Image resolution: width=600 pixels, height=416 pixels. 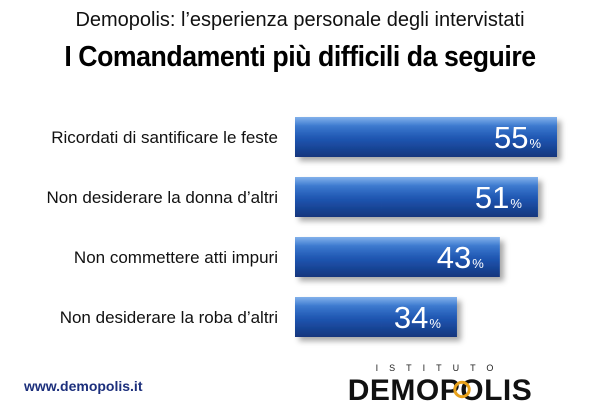 I want to click on category-label: Non desiderare la roba d’altri, so click(x=169, y=317).